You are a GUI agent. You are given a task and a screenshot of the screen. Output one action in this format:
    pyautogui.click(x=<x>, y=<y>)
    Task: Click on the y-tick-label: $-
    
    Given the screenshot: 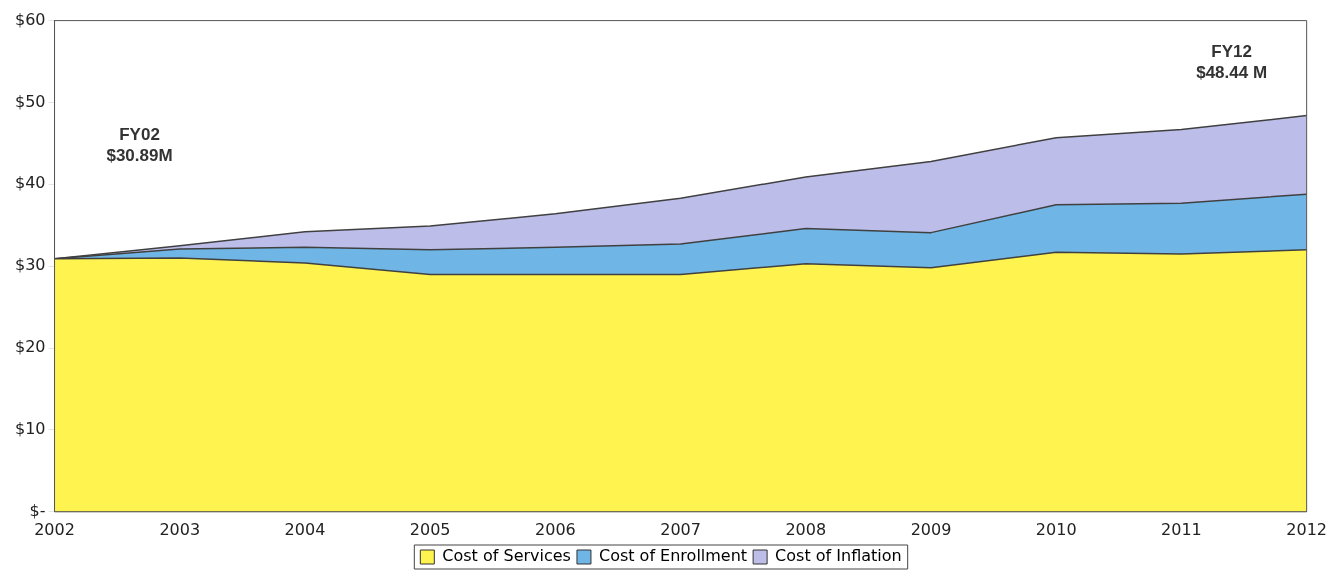 What is the action you would take?
    pyautogui.click(x=37, y=510)
    